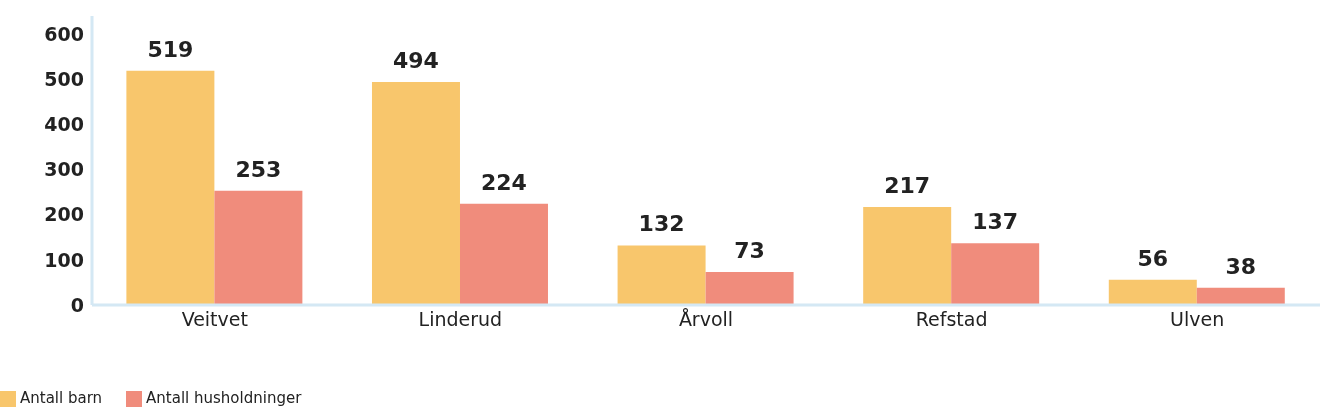  Describe the element at coordinates (224, 398) in the screenshot. I see `legend-label: Antall husholdninger` at that location.